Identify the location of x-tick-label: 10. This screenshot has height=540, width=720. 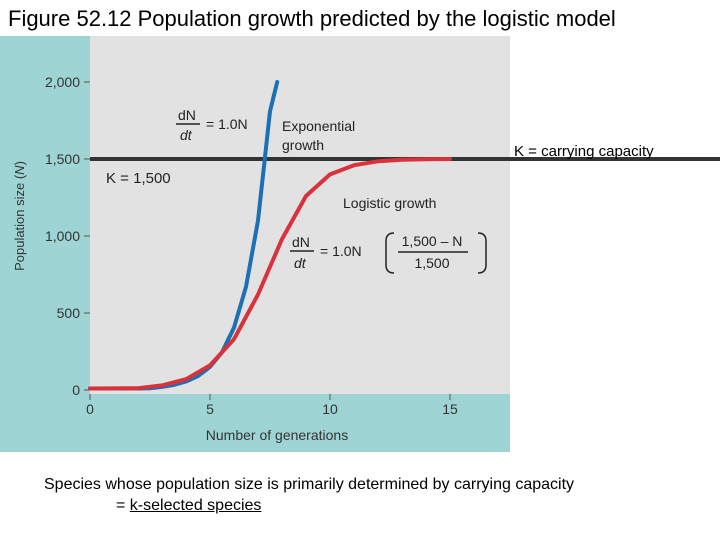
(330, 409).